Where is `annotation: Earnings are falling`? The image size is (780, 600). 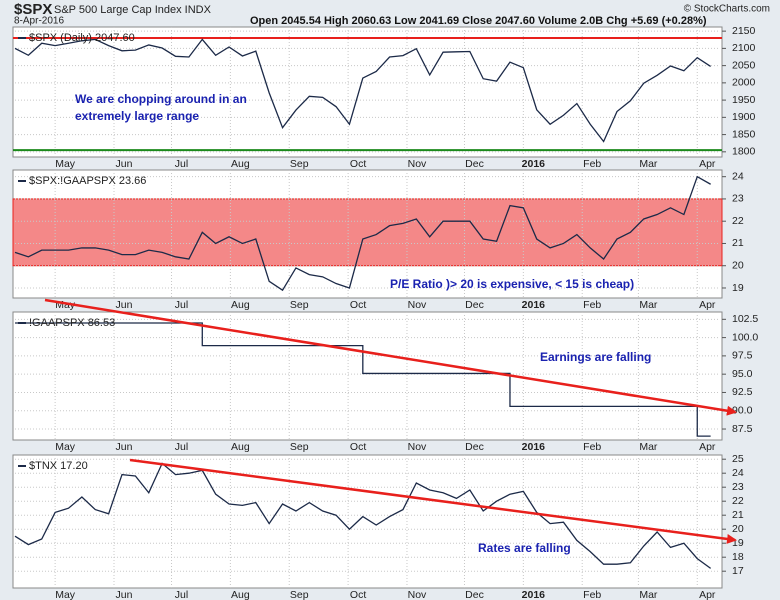 annotation: Earnings are falling is located at coordinates (595, 357).